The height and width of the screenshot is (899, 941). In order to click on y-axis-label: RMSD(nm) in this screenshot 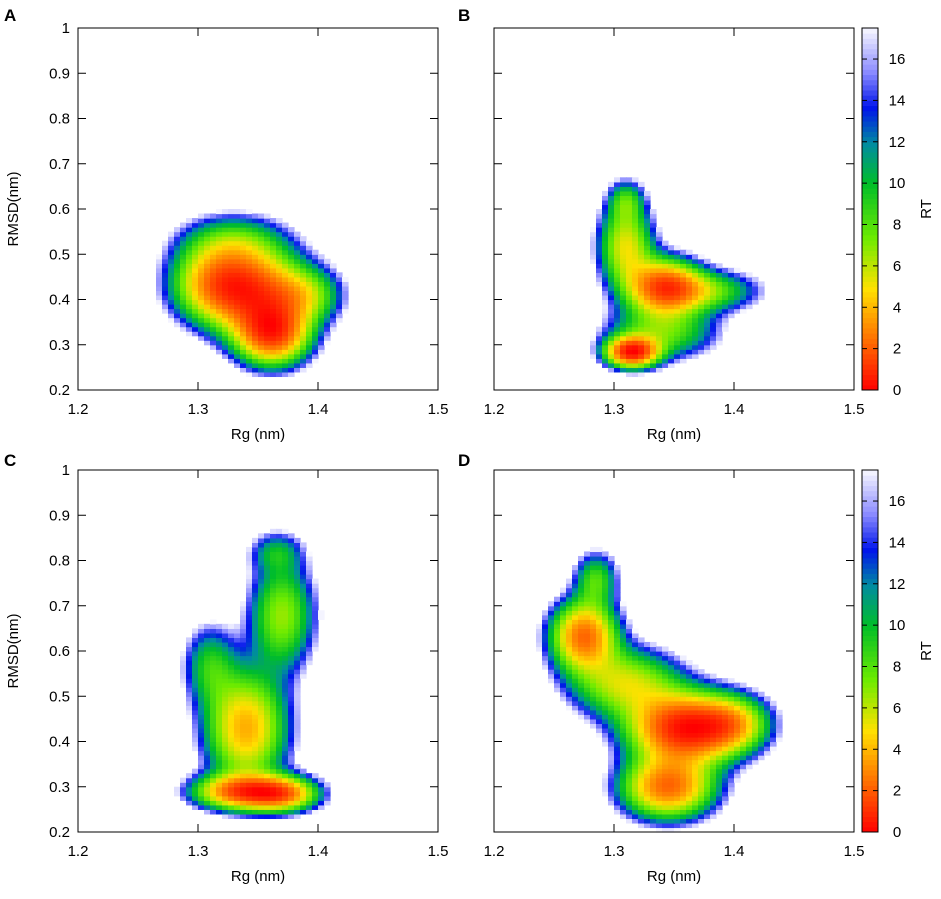, I will do `click(13, 209)`.